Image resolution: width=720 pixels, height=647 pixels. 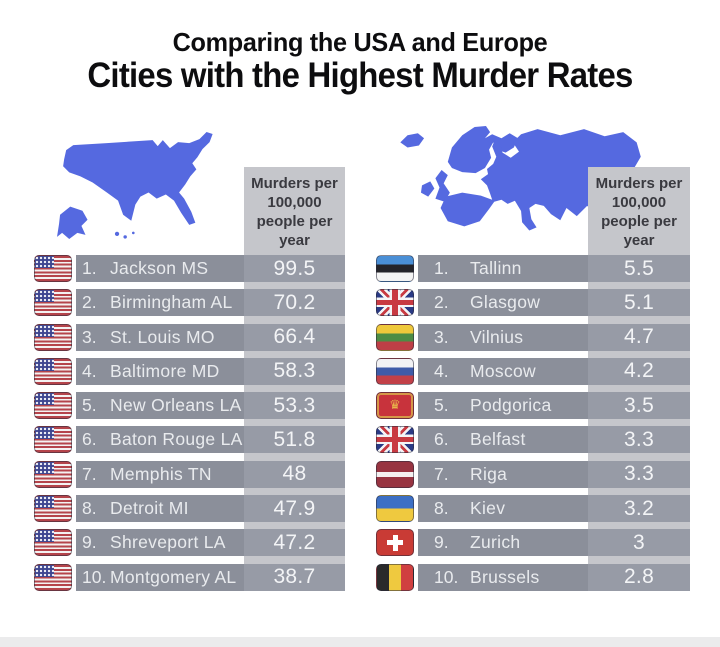 What do you see at coordinates (554, 303) in the screenshot?
I see `row-bar: 2. Glasgow 5.1` at bounding box center [554, 303].